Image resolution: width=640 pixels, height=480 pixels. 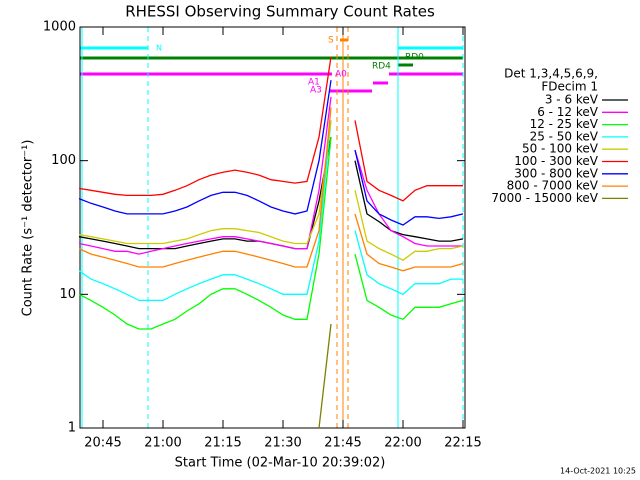 What do you see at coordinates (564, 124) in the screenshot?
I see `legend-label: 12 - 25 keV` at bounding box center [564, 124].